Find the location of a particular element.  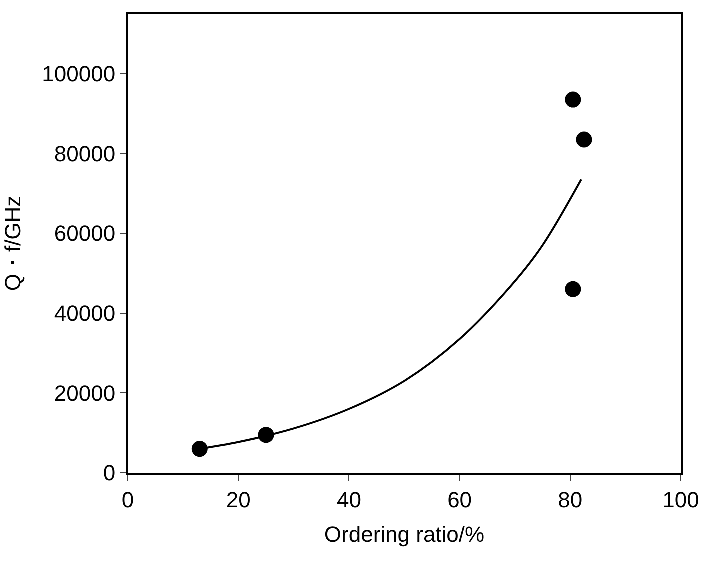

y-axis-title: Q・f/GHz is located at coordinates (13, 244).